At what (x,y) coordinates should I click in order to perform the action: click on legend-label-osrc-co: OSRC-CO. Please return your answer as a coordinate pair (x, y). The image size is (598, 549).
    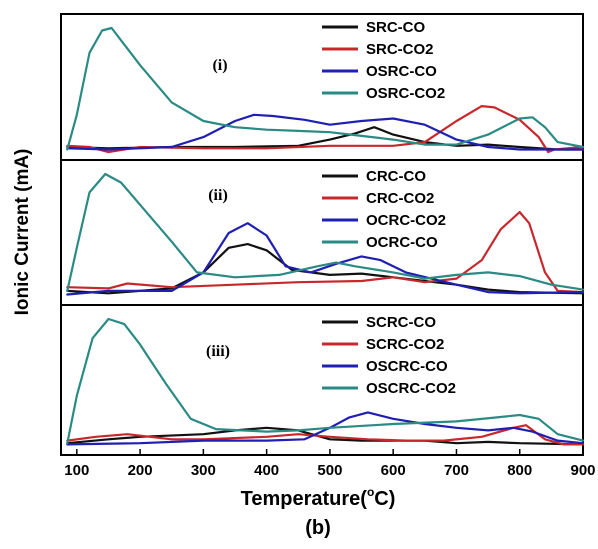
    Looking at the image, I should click on (401, 71).